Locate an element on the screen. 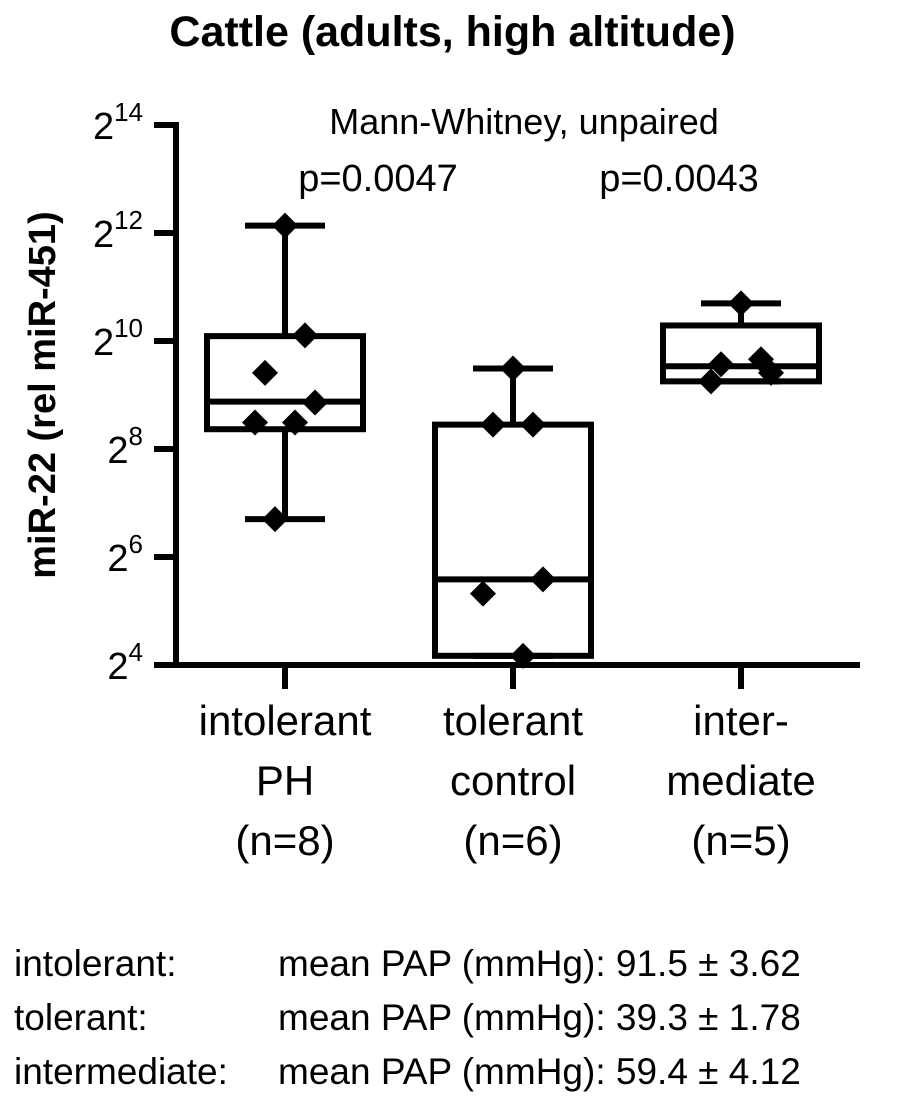 The image size is (905, 1107). category-label: tolerant is located at coordinates (513, 720).